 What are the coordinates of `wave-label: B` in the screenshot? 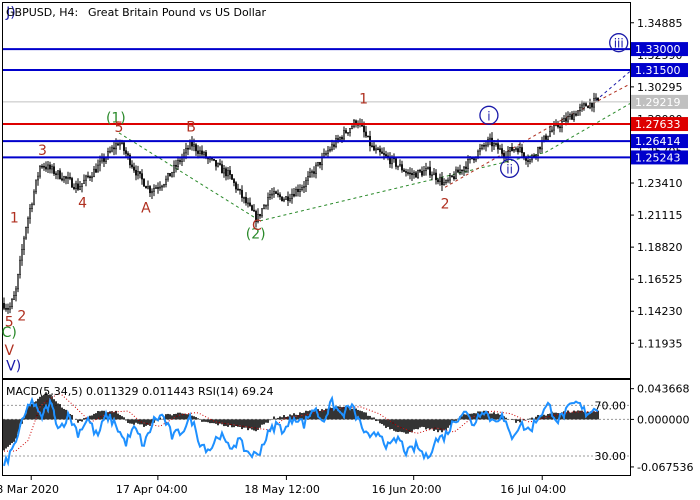 It's located at (191, 127).